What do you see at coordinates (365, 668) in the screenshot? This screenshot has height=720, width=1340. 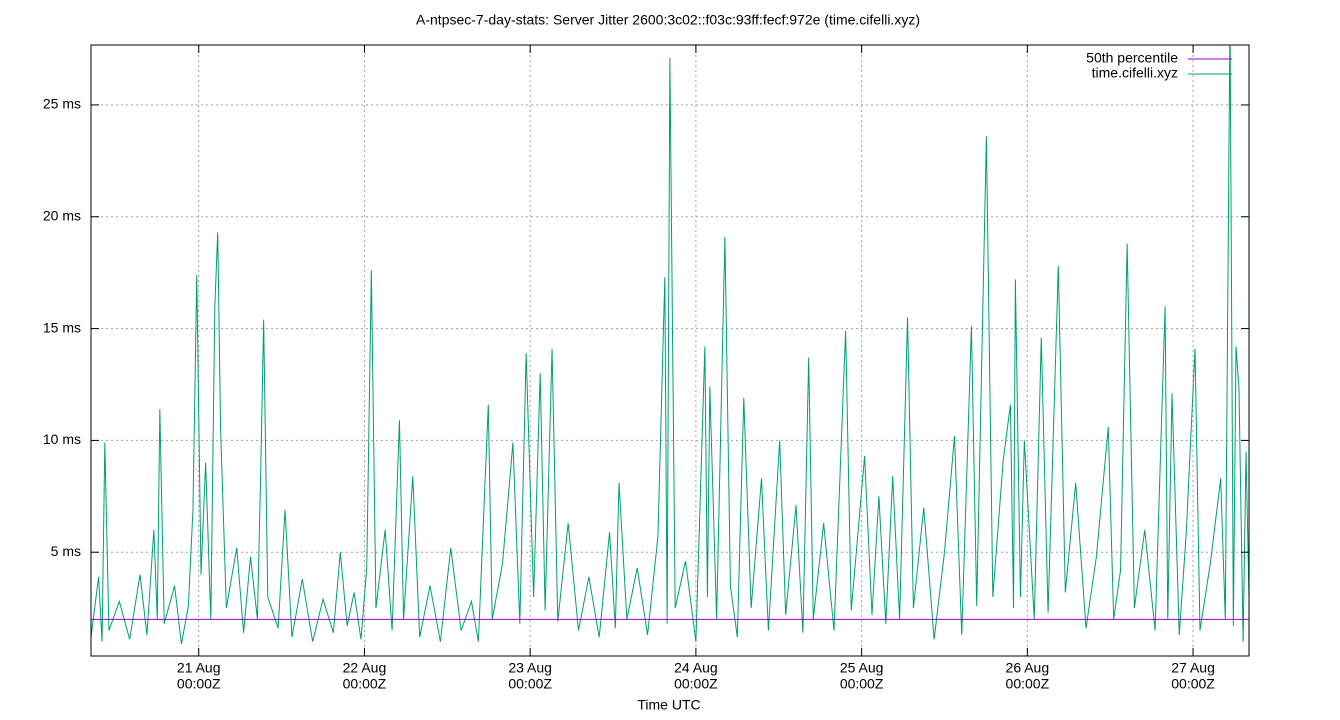 I see `x-tick-label: 22 Aug` at bounding box center [365, 668].